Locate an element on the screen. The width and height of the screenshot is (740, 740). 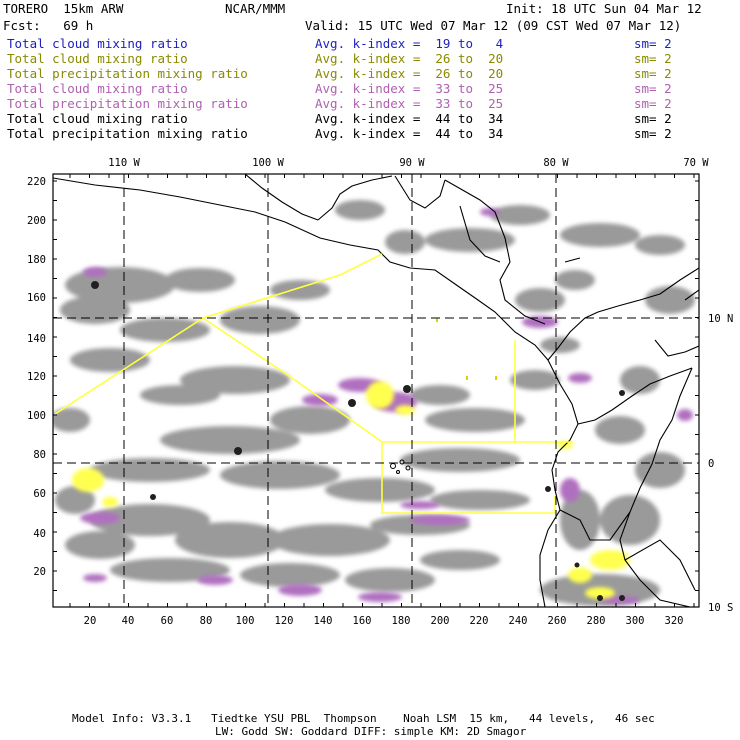
galapagos-islands is located at coordinates (400, 466).